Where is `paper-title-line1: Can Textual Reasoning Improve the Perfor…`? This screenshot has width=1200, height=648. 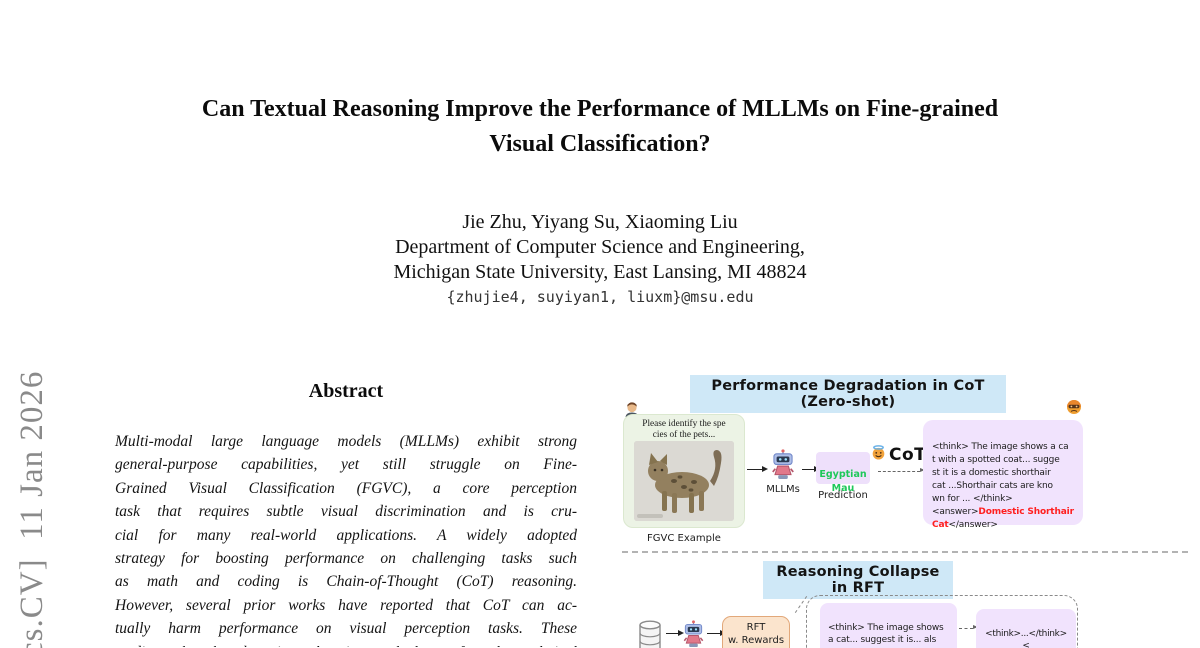 paper-title-line1: Can Textual Reasoning Improve the Perfor… is located at coordinates (600, 109).